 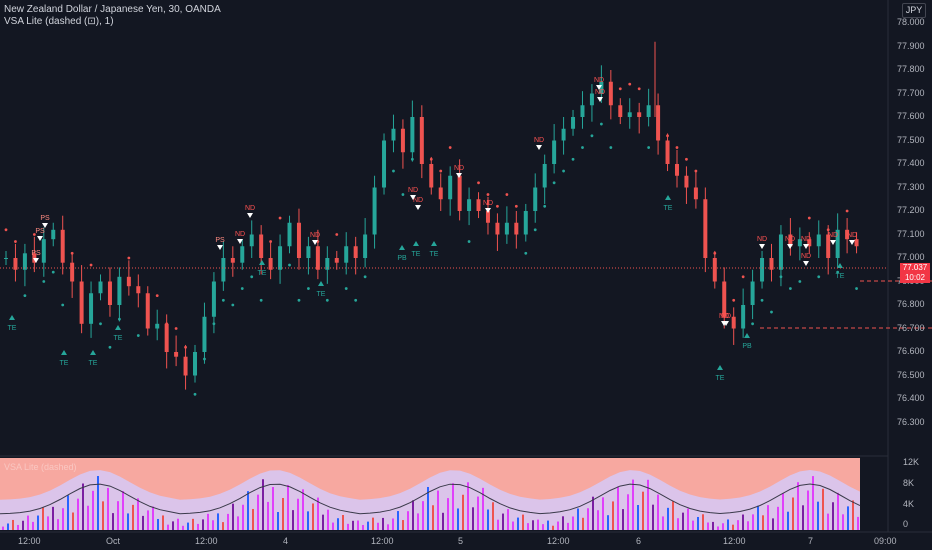 What do you see at coordinates (915, 277) in the screenshot?
I see `bar-countdown: 10:02` at bounding box center [915, 277].